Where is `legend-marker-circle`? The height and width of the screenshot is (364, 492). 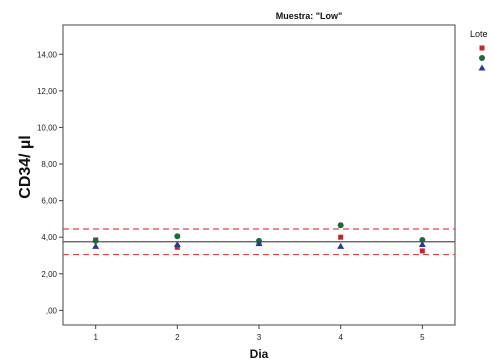 legend-marker-circle is located at coordinates (482, 58).